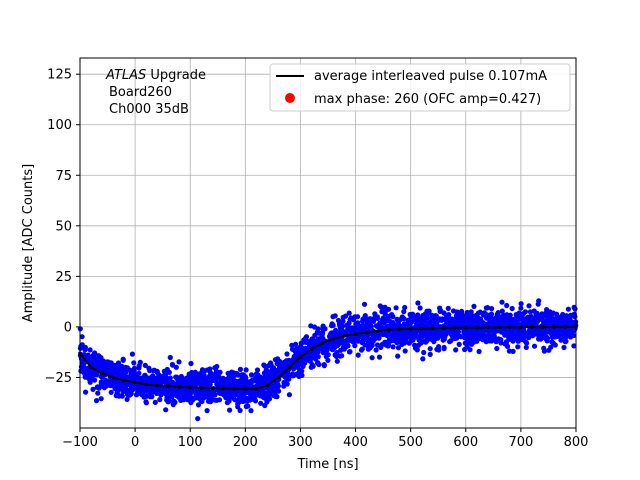 The image size is (640, 480). Describe the element at coordinates (125, 75) in the screenshot. I see `annotation-atlas: ATLAS` at that location.